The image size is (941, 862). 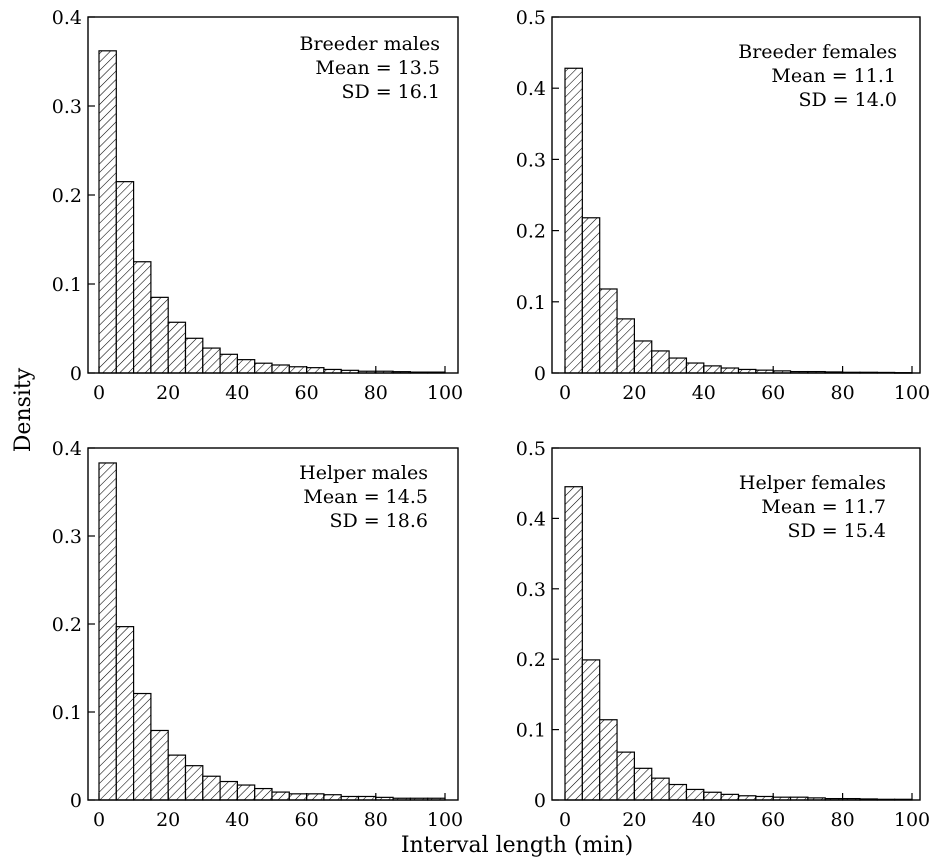 I want to click on panel-annotation-line: Mean = 14.5, so click(x=365, y=497).